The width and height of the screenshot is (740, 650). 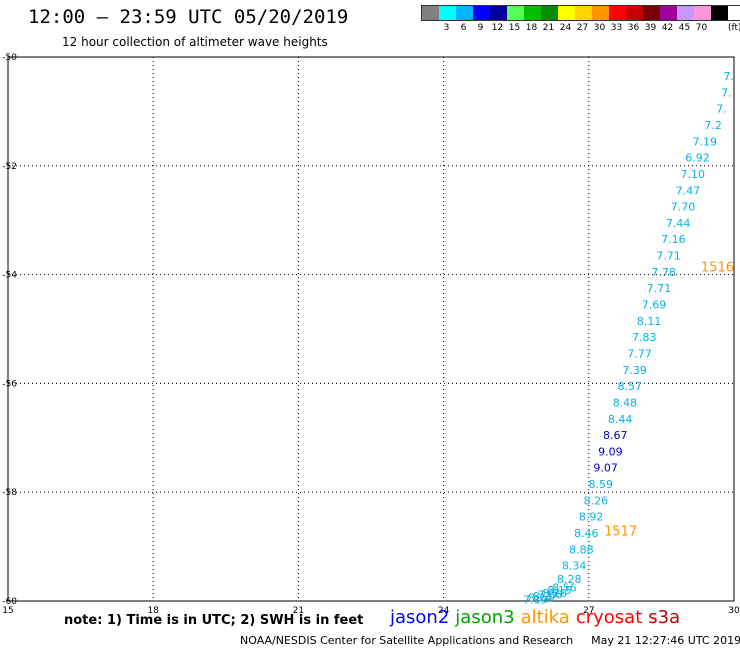 I want to click on wave-height-label: 8.48, so click(x=625, y=402).